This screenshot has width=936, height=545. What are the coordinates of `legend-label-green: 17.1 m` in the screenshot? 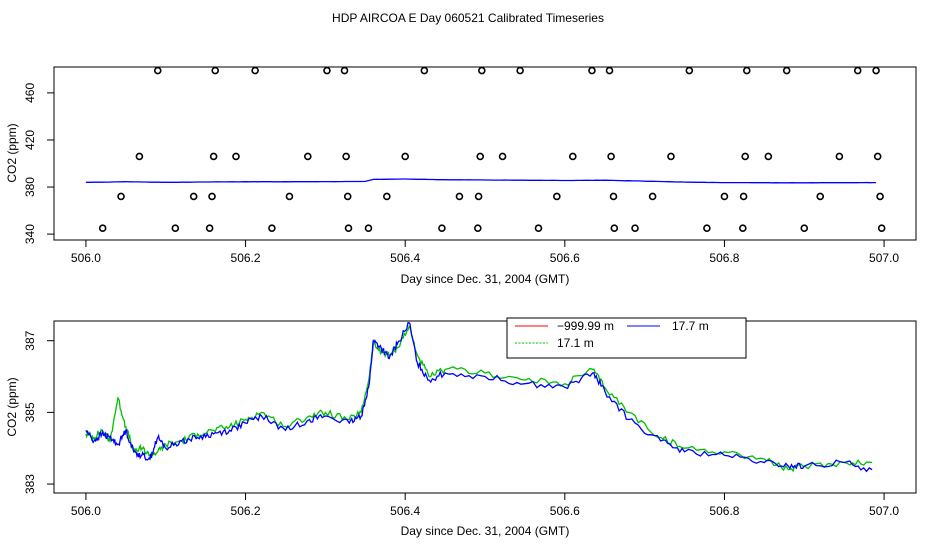 It's located at (575, 343).